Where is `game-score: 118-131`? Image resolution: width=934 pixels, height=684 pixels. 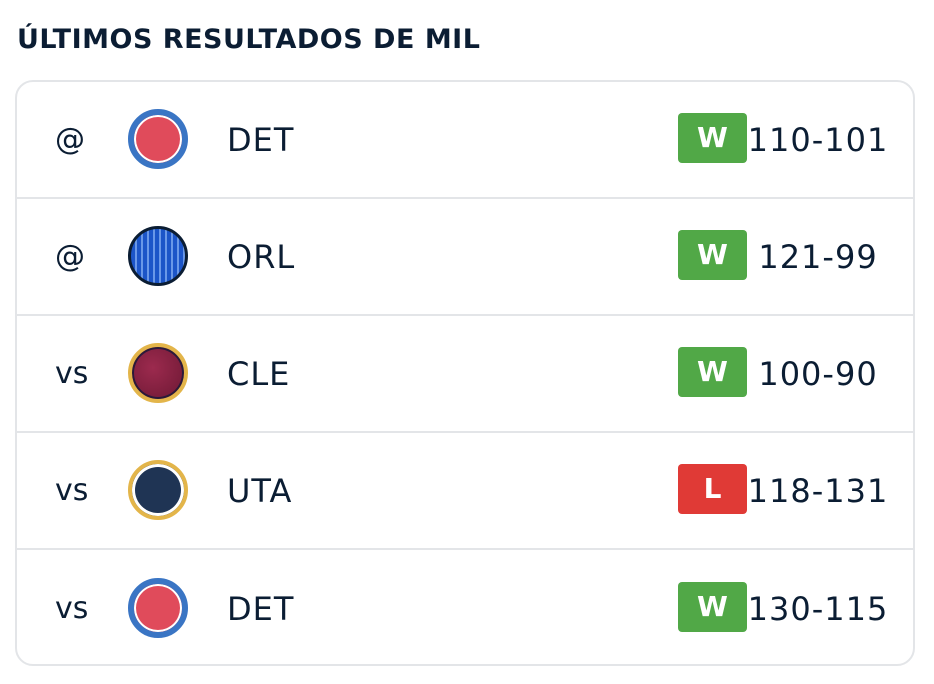 game-score: 118-131 is located at coordinates (818, 490).